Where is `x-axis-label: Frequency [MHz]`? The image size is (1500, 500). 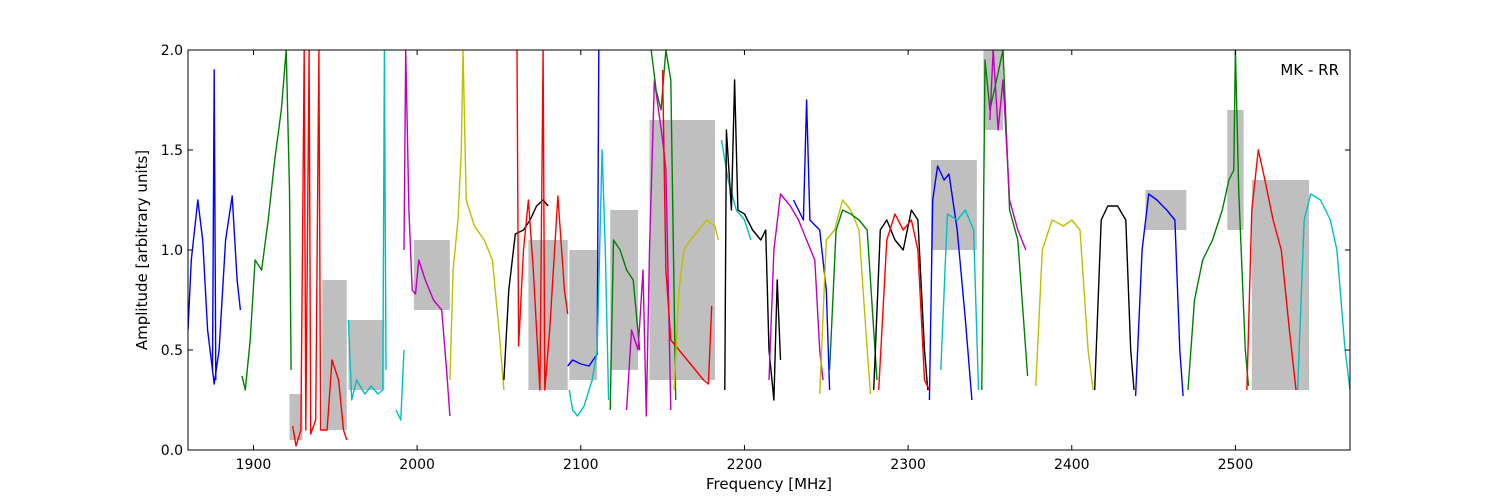 x-axis-label: Frequency [MHz] is located at coordinates (769, 484).